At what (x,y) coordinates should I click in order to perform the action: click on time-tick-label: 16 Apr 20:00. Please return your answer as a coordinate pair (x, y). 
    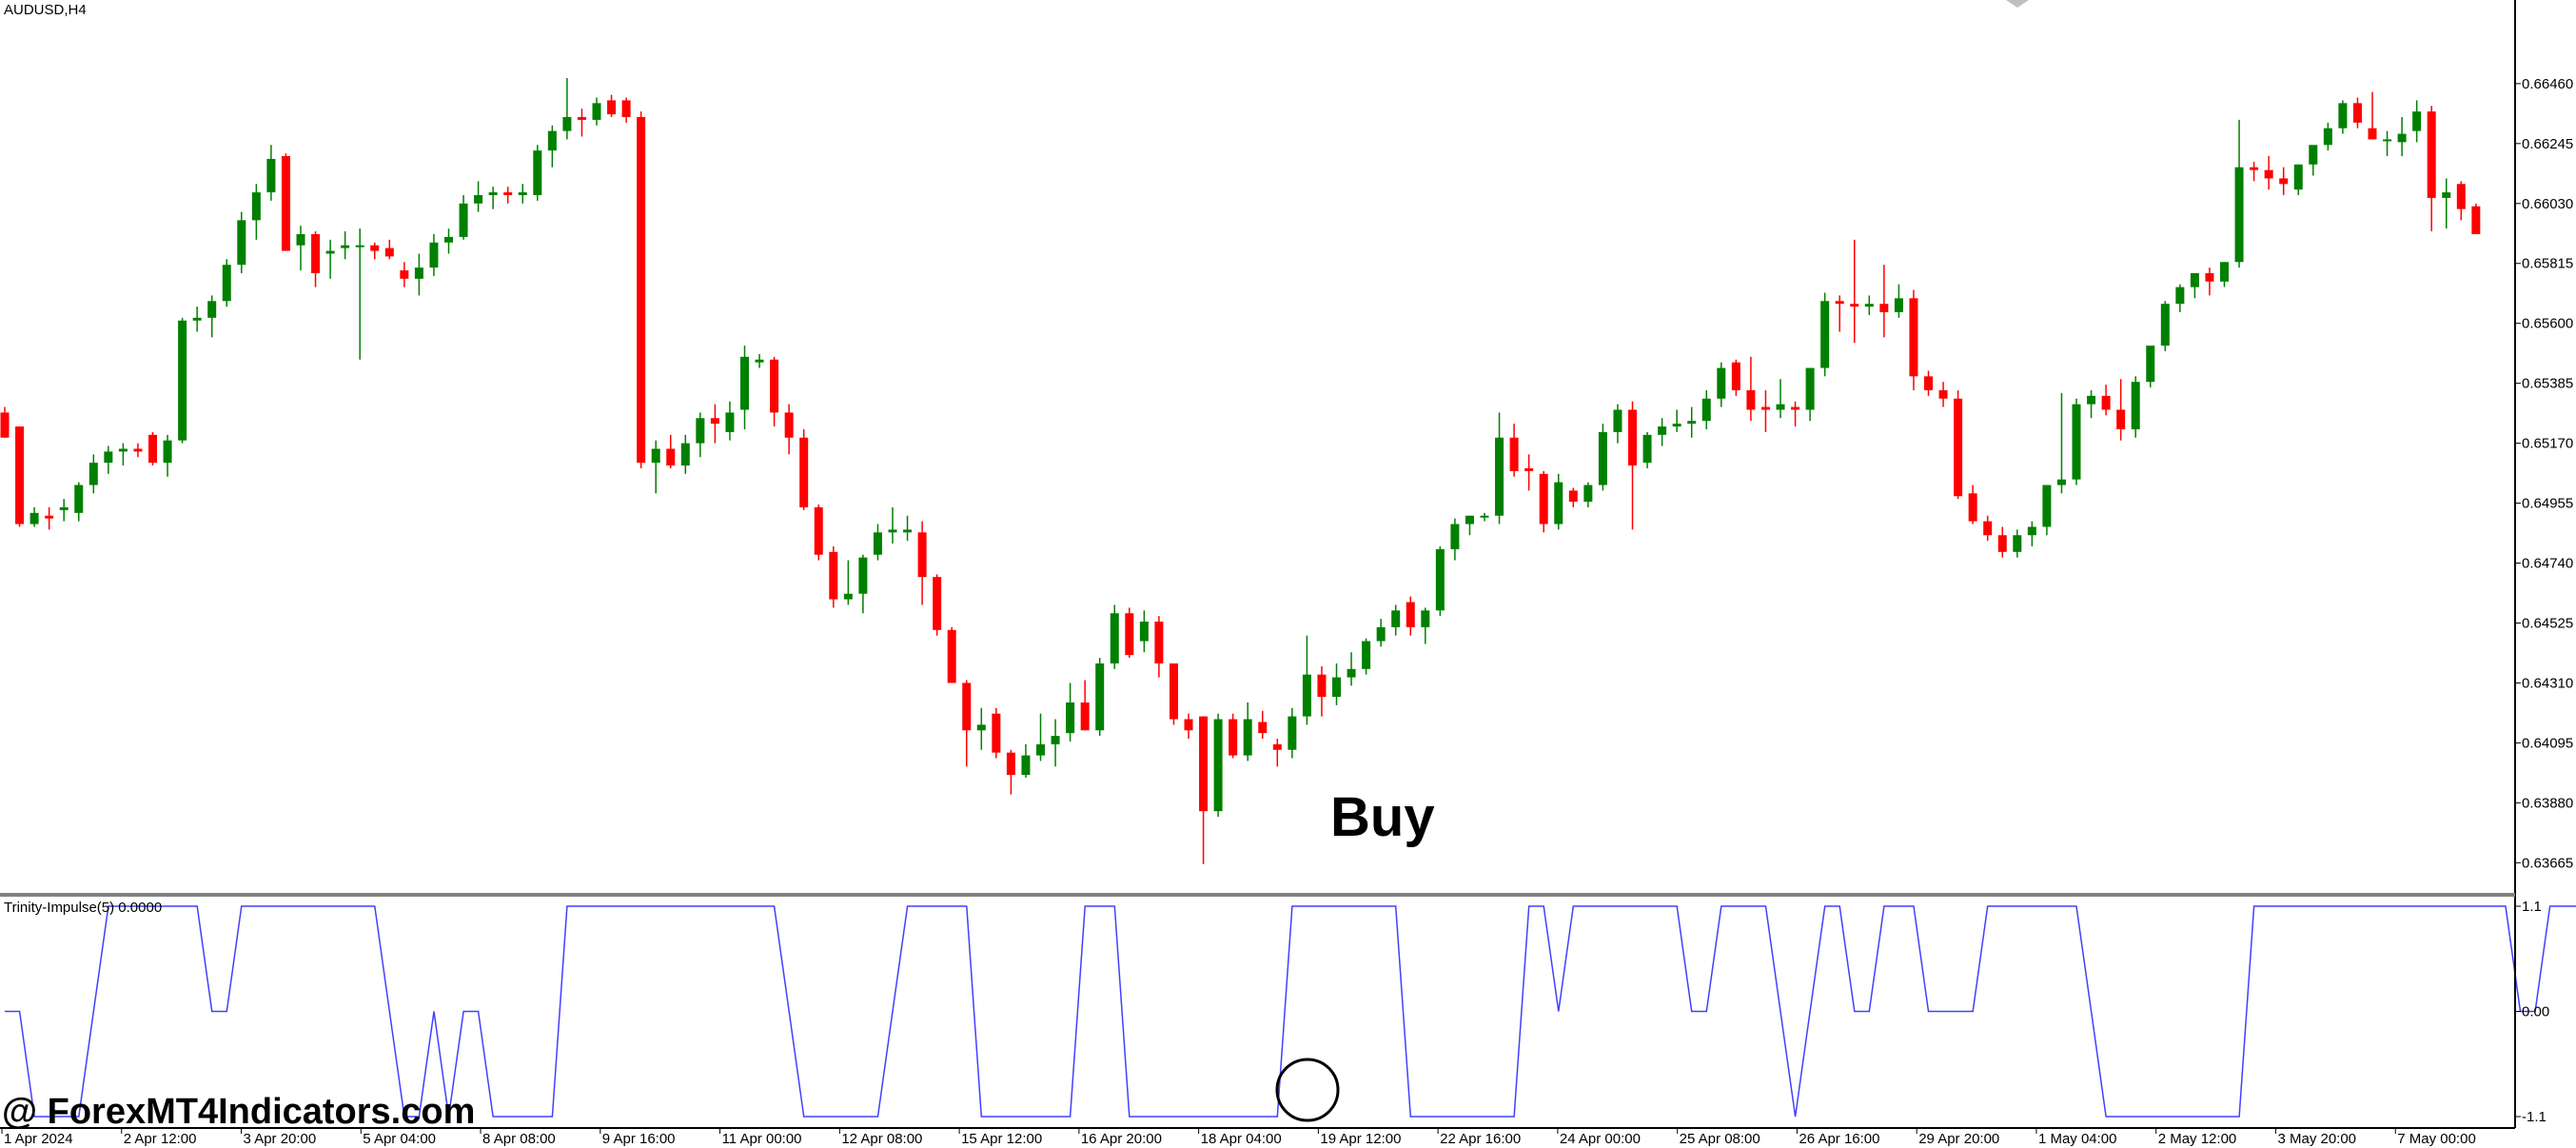
    Looking at the image, I should click on (1121, 1139).